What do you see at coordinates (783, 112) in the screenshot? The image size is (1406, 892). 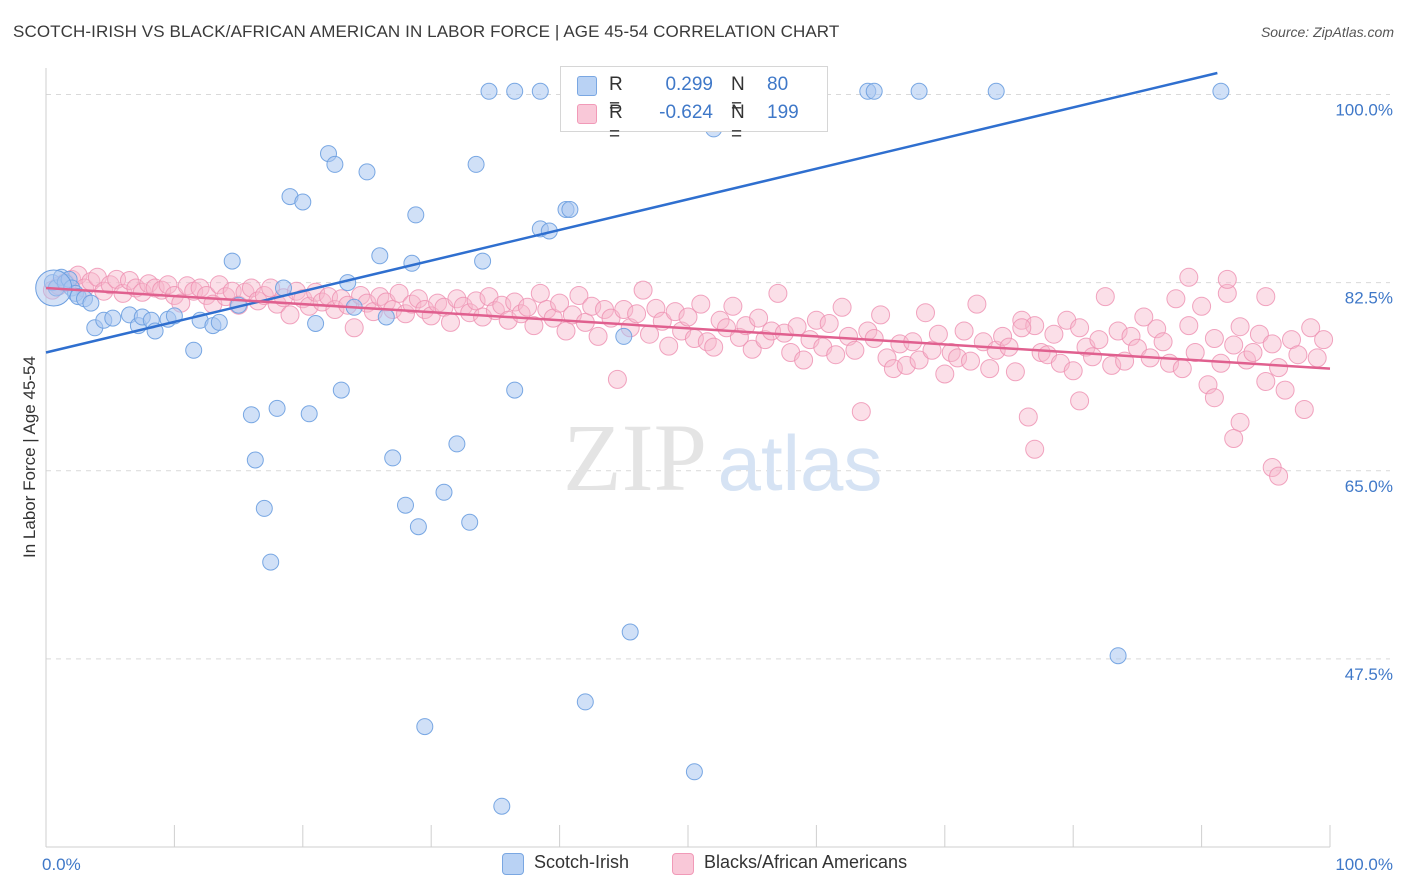 I see `legend-n-value: 199` at bounding box center [783, 112].